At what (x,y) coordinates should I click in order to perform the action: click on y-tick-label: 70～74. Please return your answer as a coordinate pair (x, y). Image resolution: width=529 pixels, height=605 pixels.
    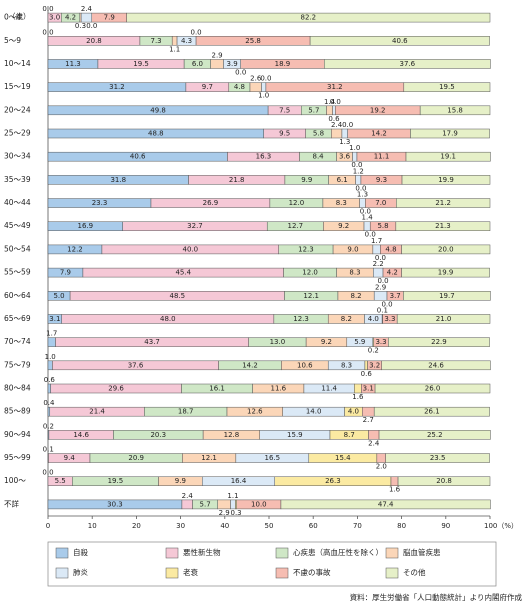
    Looking at the image, I should click on (17, 341).